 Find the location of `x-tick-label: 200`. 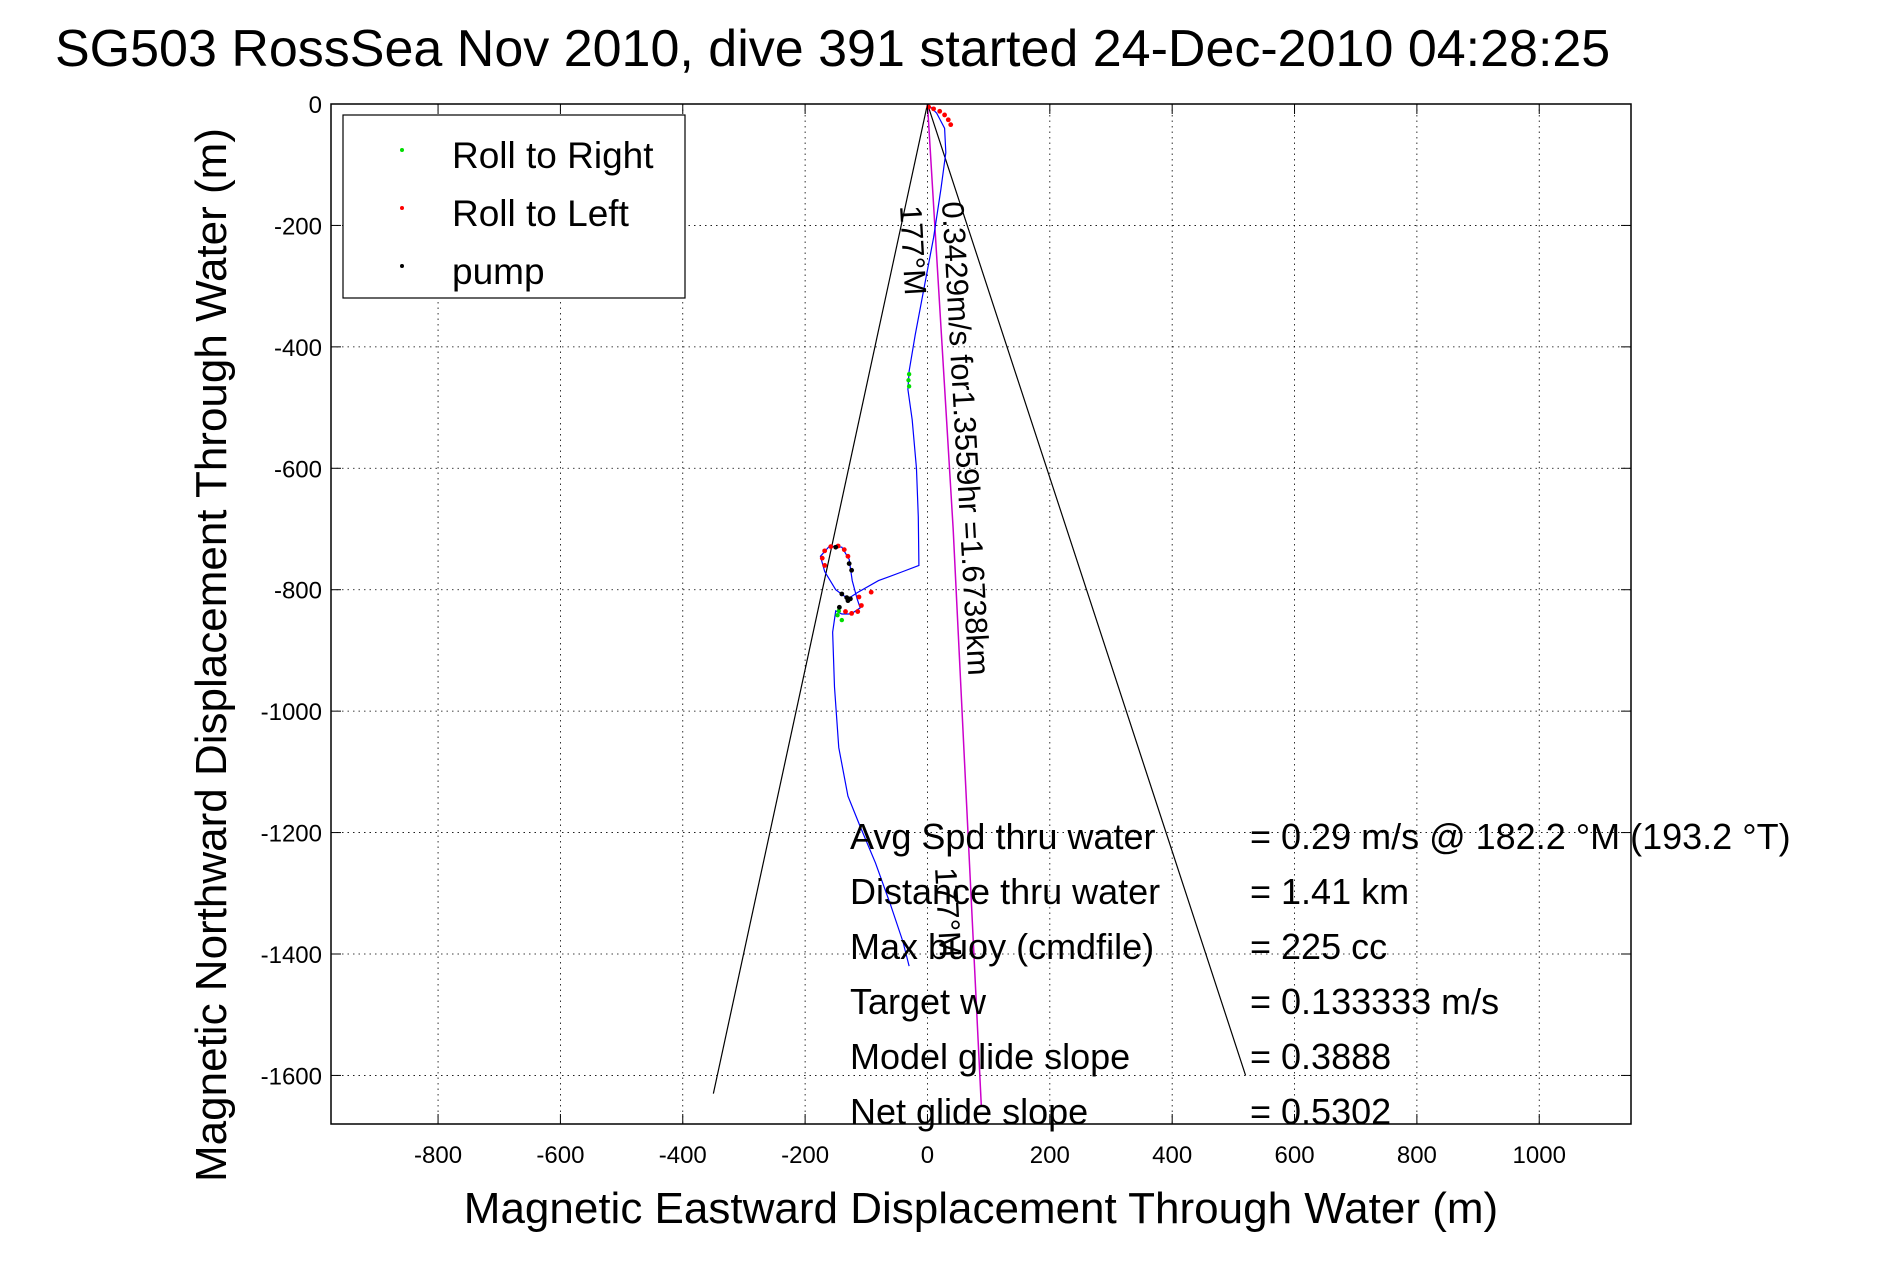

x-tick-label: 200 is located at coordinates (1050, 1155).